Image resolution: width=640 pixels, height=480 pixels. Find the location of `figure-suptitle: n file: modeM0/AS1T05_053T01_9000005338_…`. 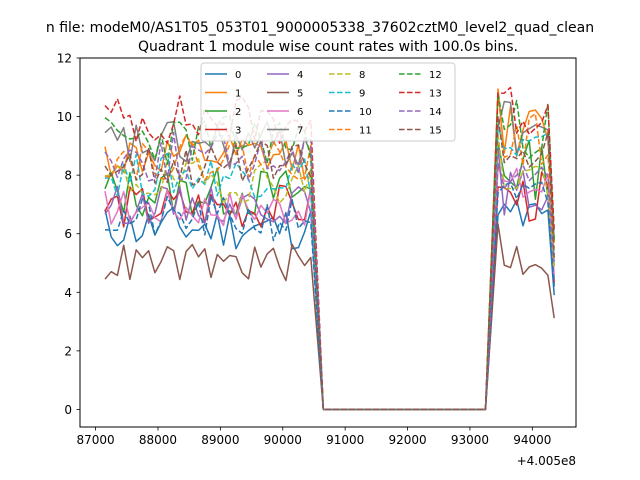

figure-suptitle: n file: modeM0/AS1T05_053T01_9000005338_… is located at coordinates (320, 28).